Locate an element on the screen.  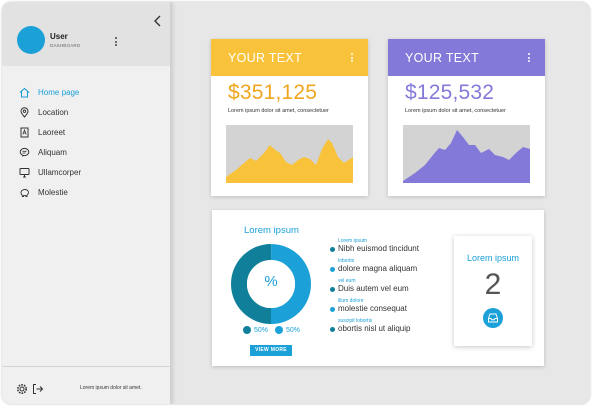
sidebar-item-location: Location is located at coordinates (93, 112).